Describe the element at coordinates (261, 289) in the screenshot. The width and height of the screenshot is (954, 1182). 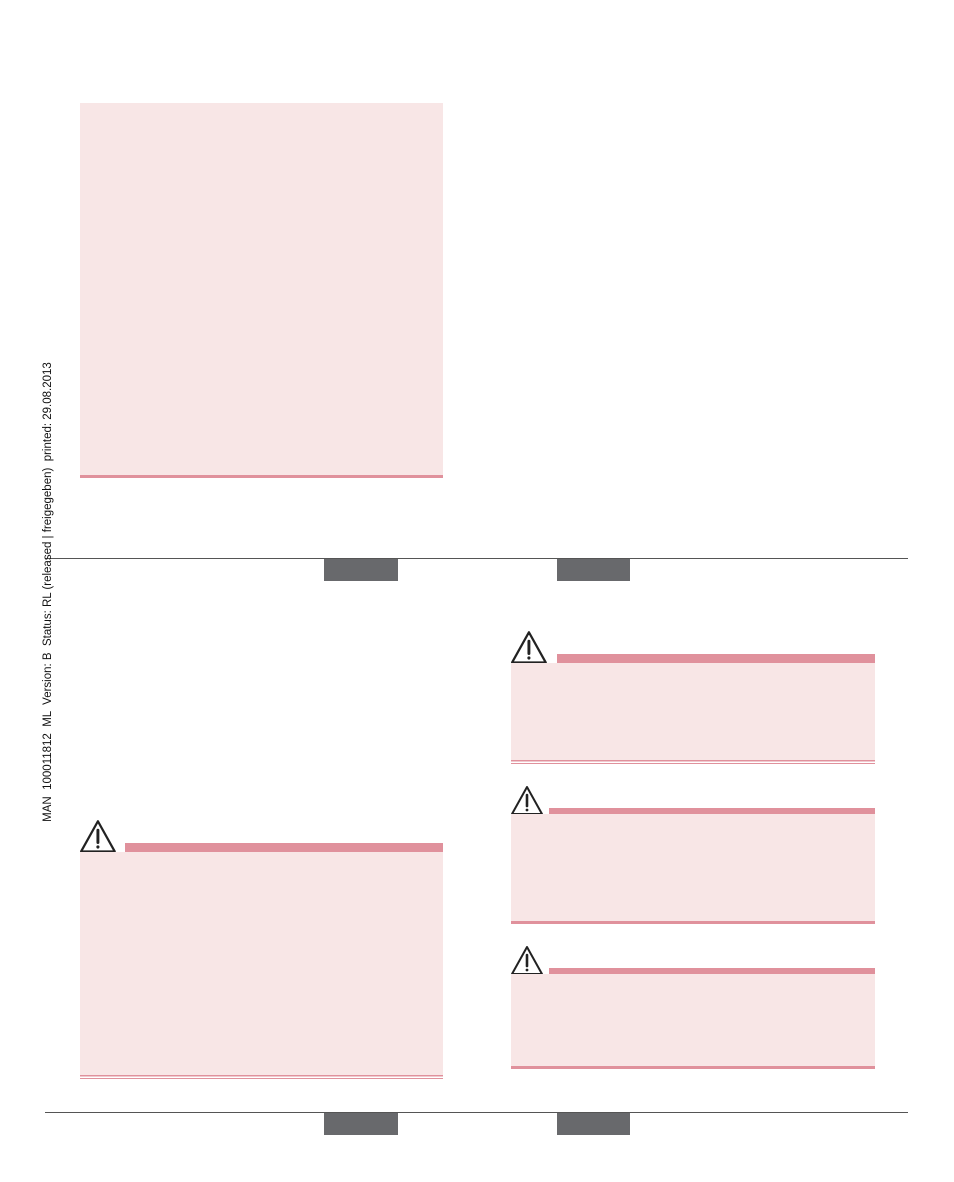
I see `note-box` at that location.